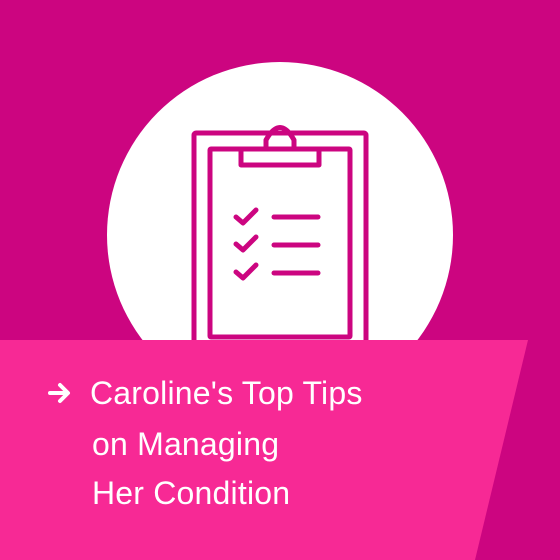  What do you see at coordinates (280, 240) in the screenshot?
I see `clipboard-checklist-icon` at bounding box center [280, 240].